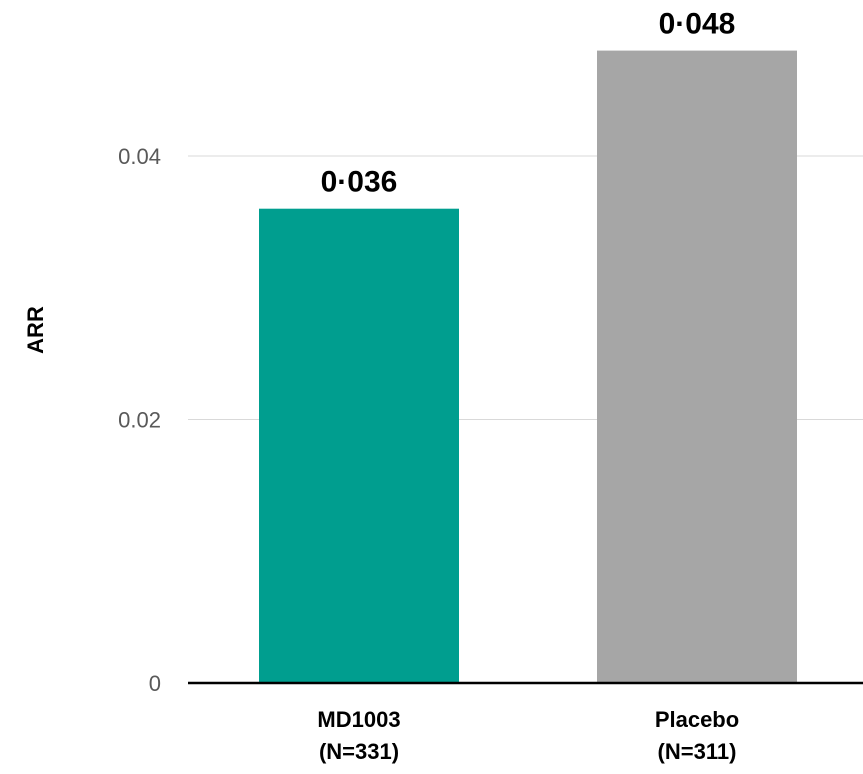 The height and width of the screenshot is (774, 863). I want to click on y-tick-label: 0, so click(155, 683).